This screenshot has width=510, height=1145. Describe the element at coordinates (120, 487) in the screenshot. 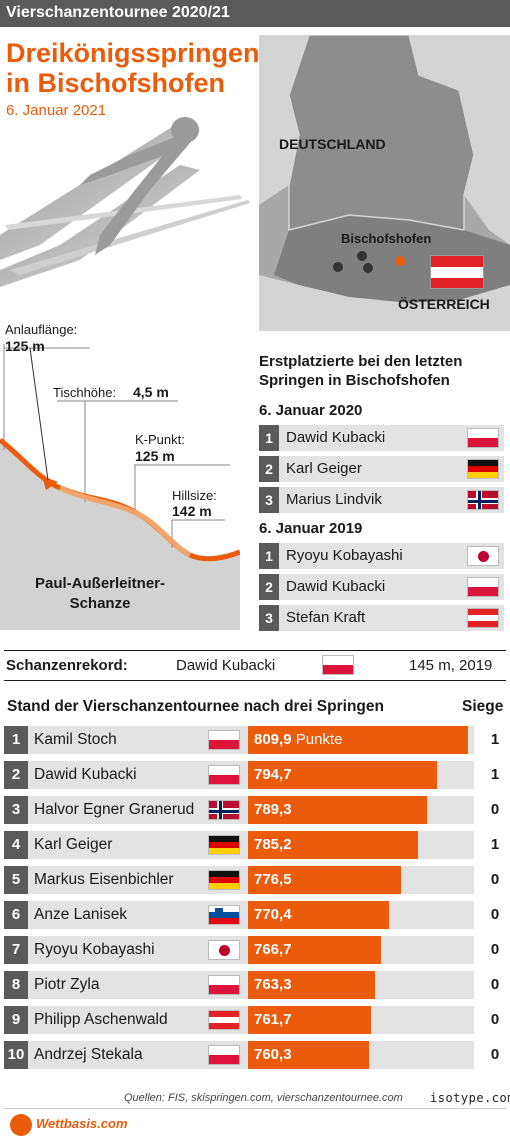

I see `hill-profile` at that location.